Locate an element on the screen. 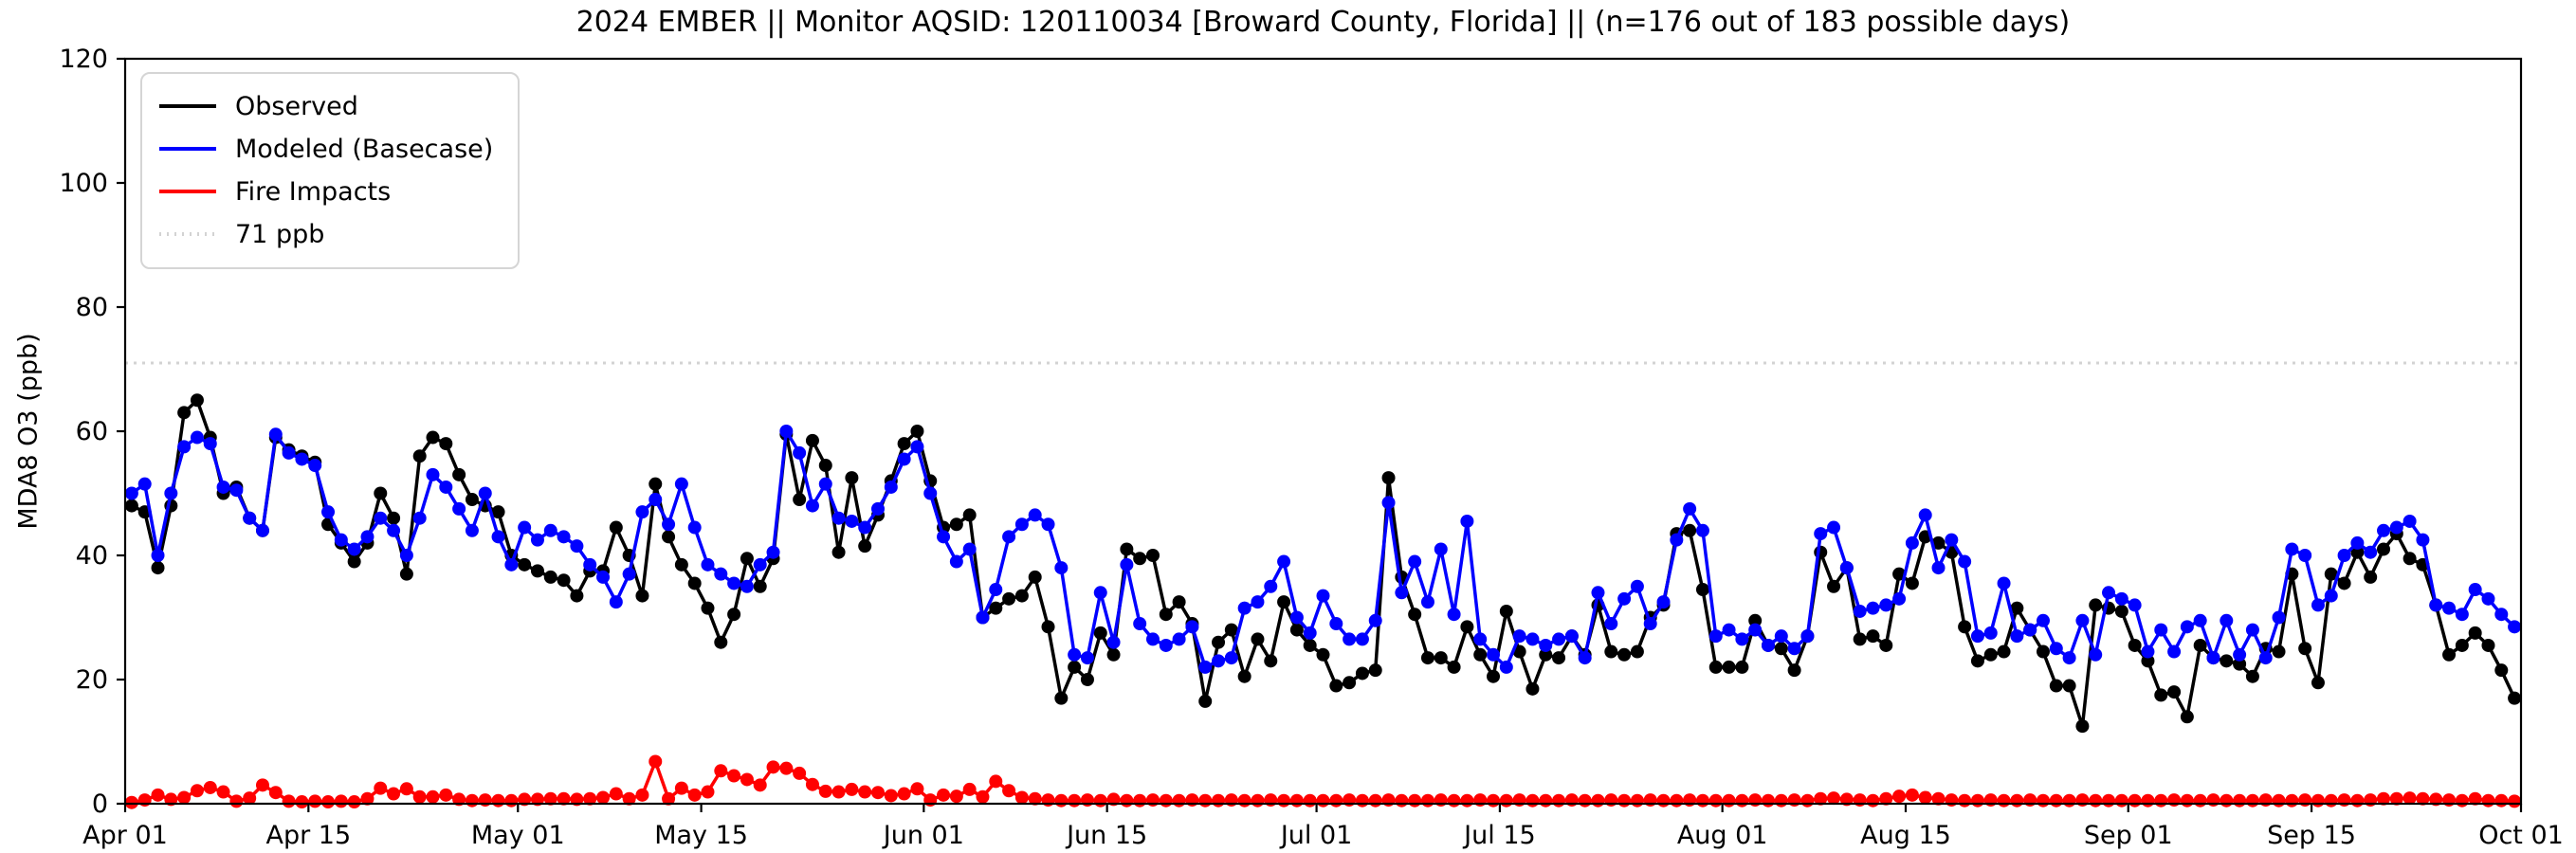 The height and width of the screenshot is (853, 2576). legend-label: Fire Impacts is located at coordinates (313, 192).